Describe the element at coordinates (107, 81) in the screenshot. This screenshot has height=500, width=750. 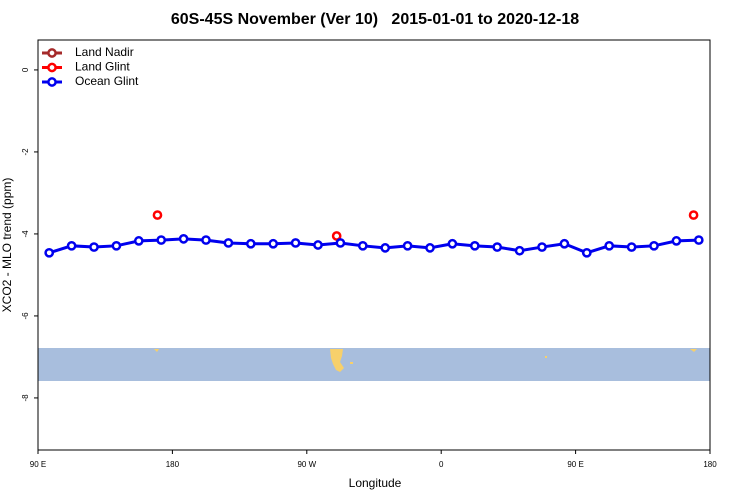
I see `legend-label: Ocean Glint` at that location.